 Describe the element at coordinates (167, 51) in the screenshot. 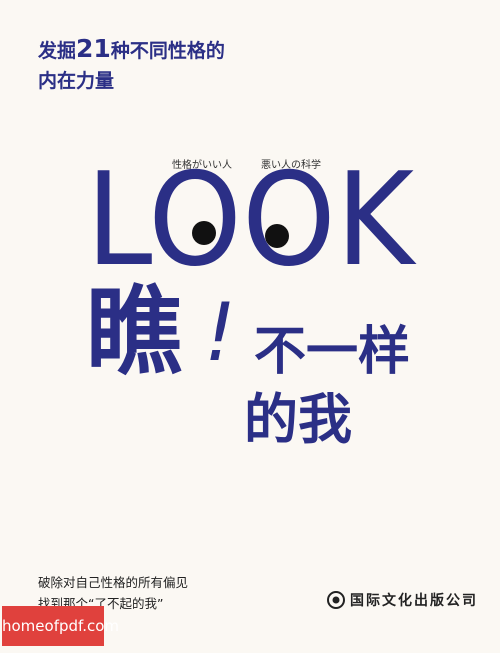

I see `tagline-part: 种不同性格的` at that location.